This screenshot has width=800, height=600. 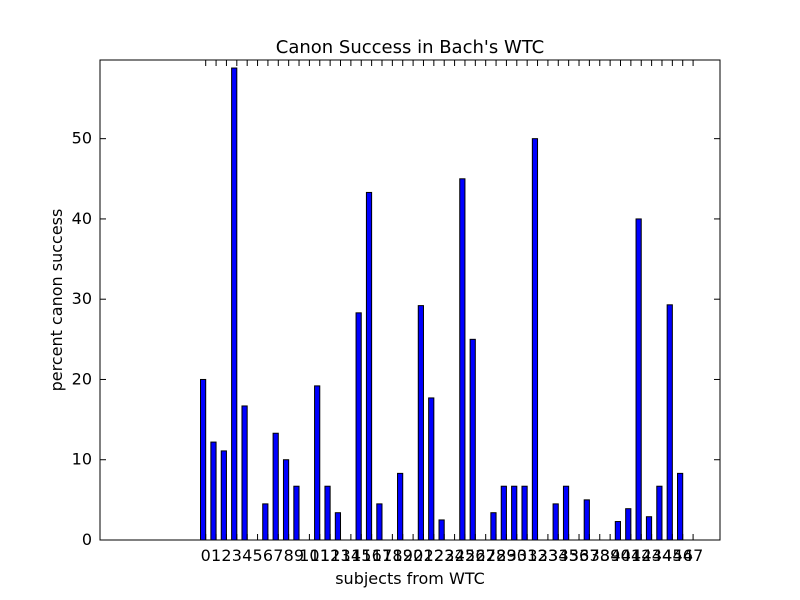 What do you see at coordinates (631, 555) in the screenshot?
I see `x-tick-label: 41` at bounding box center [631, 555].